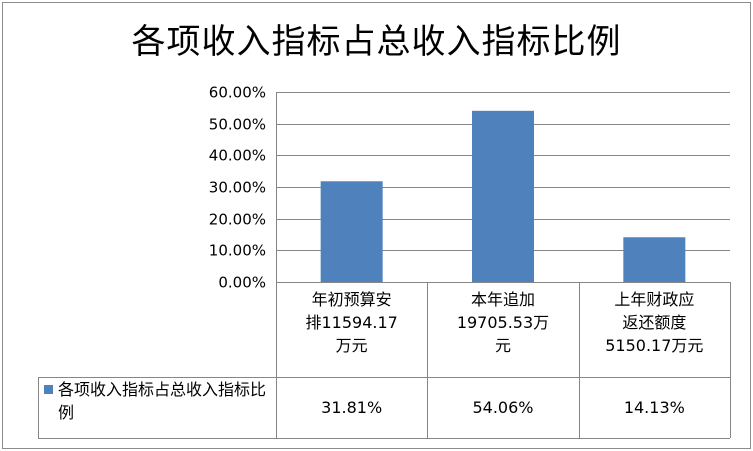  I want to click on x-category-label: 本年追加 19705.53万元, so click(502, 322).